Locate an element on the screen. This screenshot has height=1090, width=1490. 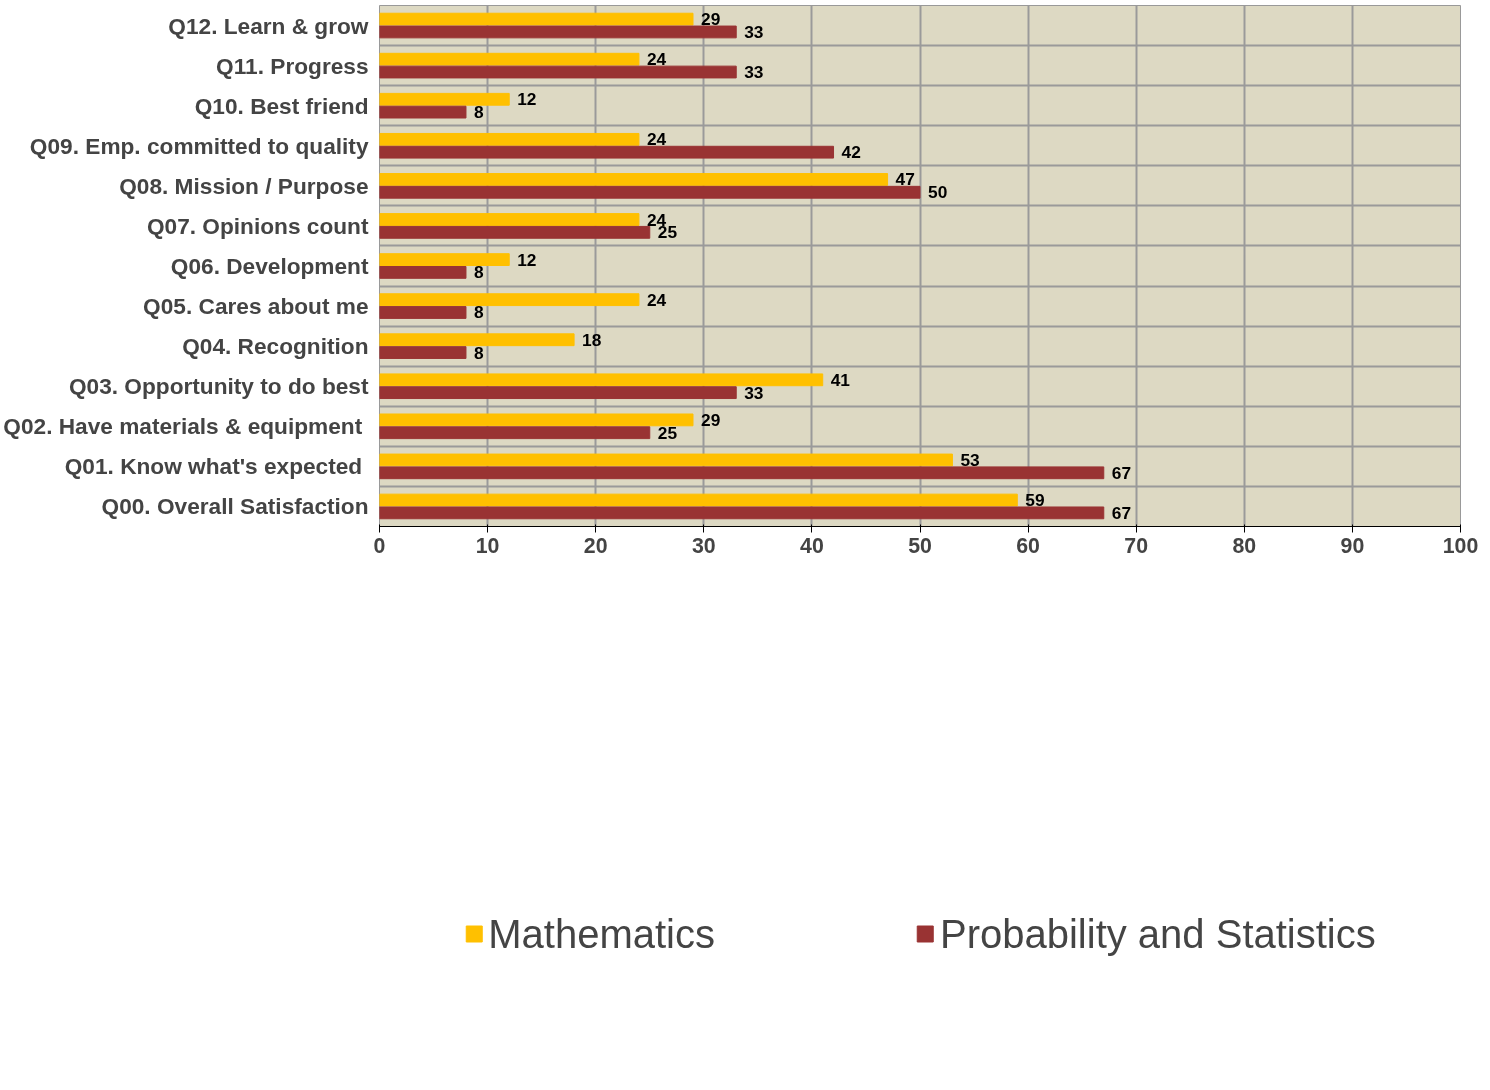
x-tick-label: 40 is located at coordinates (812, 545).